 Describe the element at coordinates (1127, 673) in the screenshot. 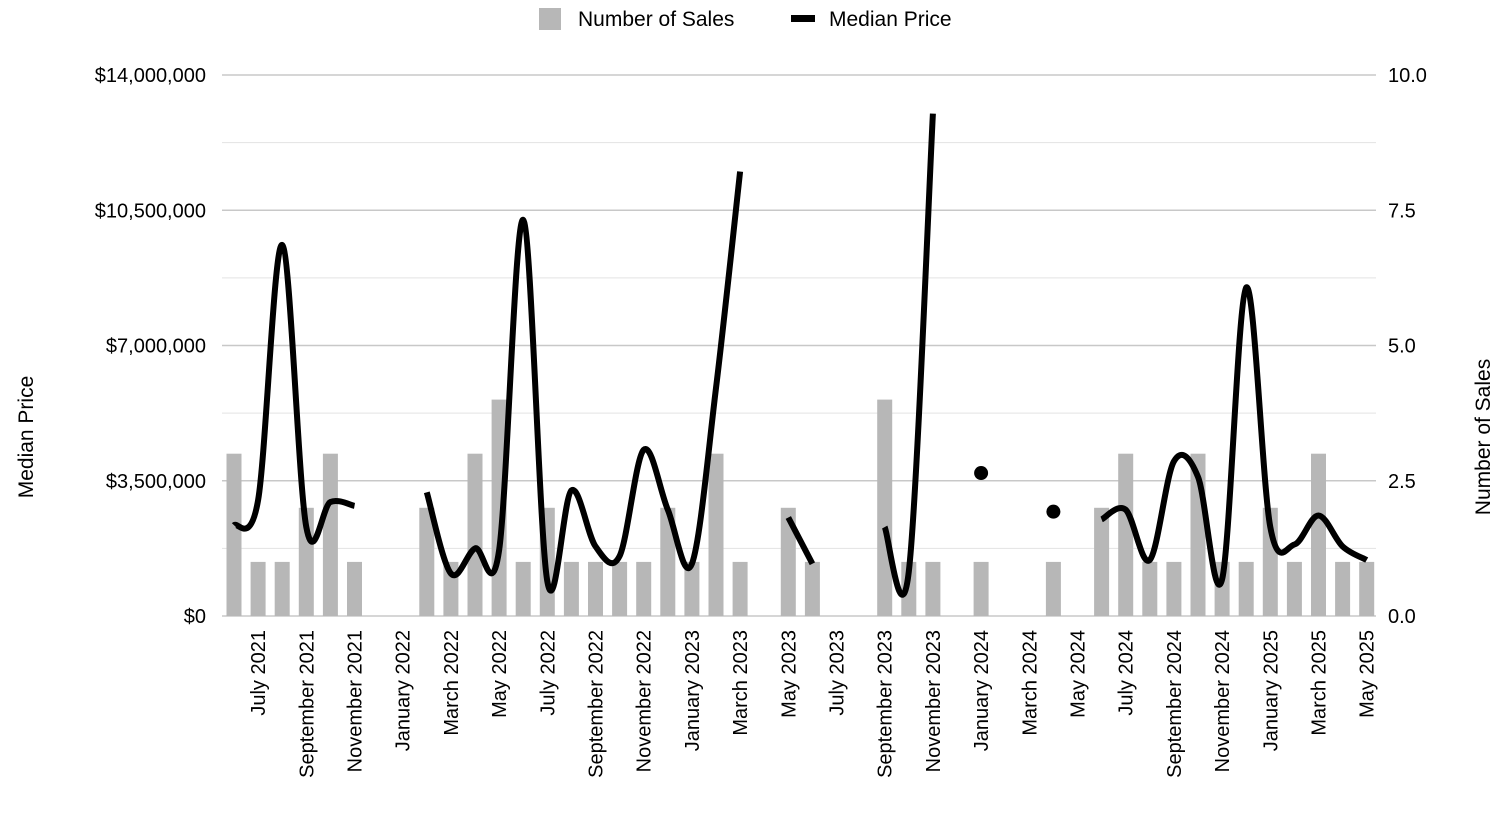

I see `x-tick-label: July 2024` at that location.